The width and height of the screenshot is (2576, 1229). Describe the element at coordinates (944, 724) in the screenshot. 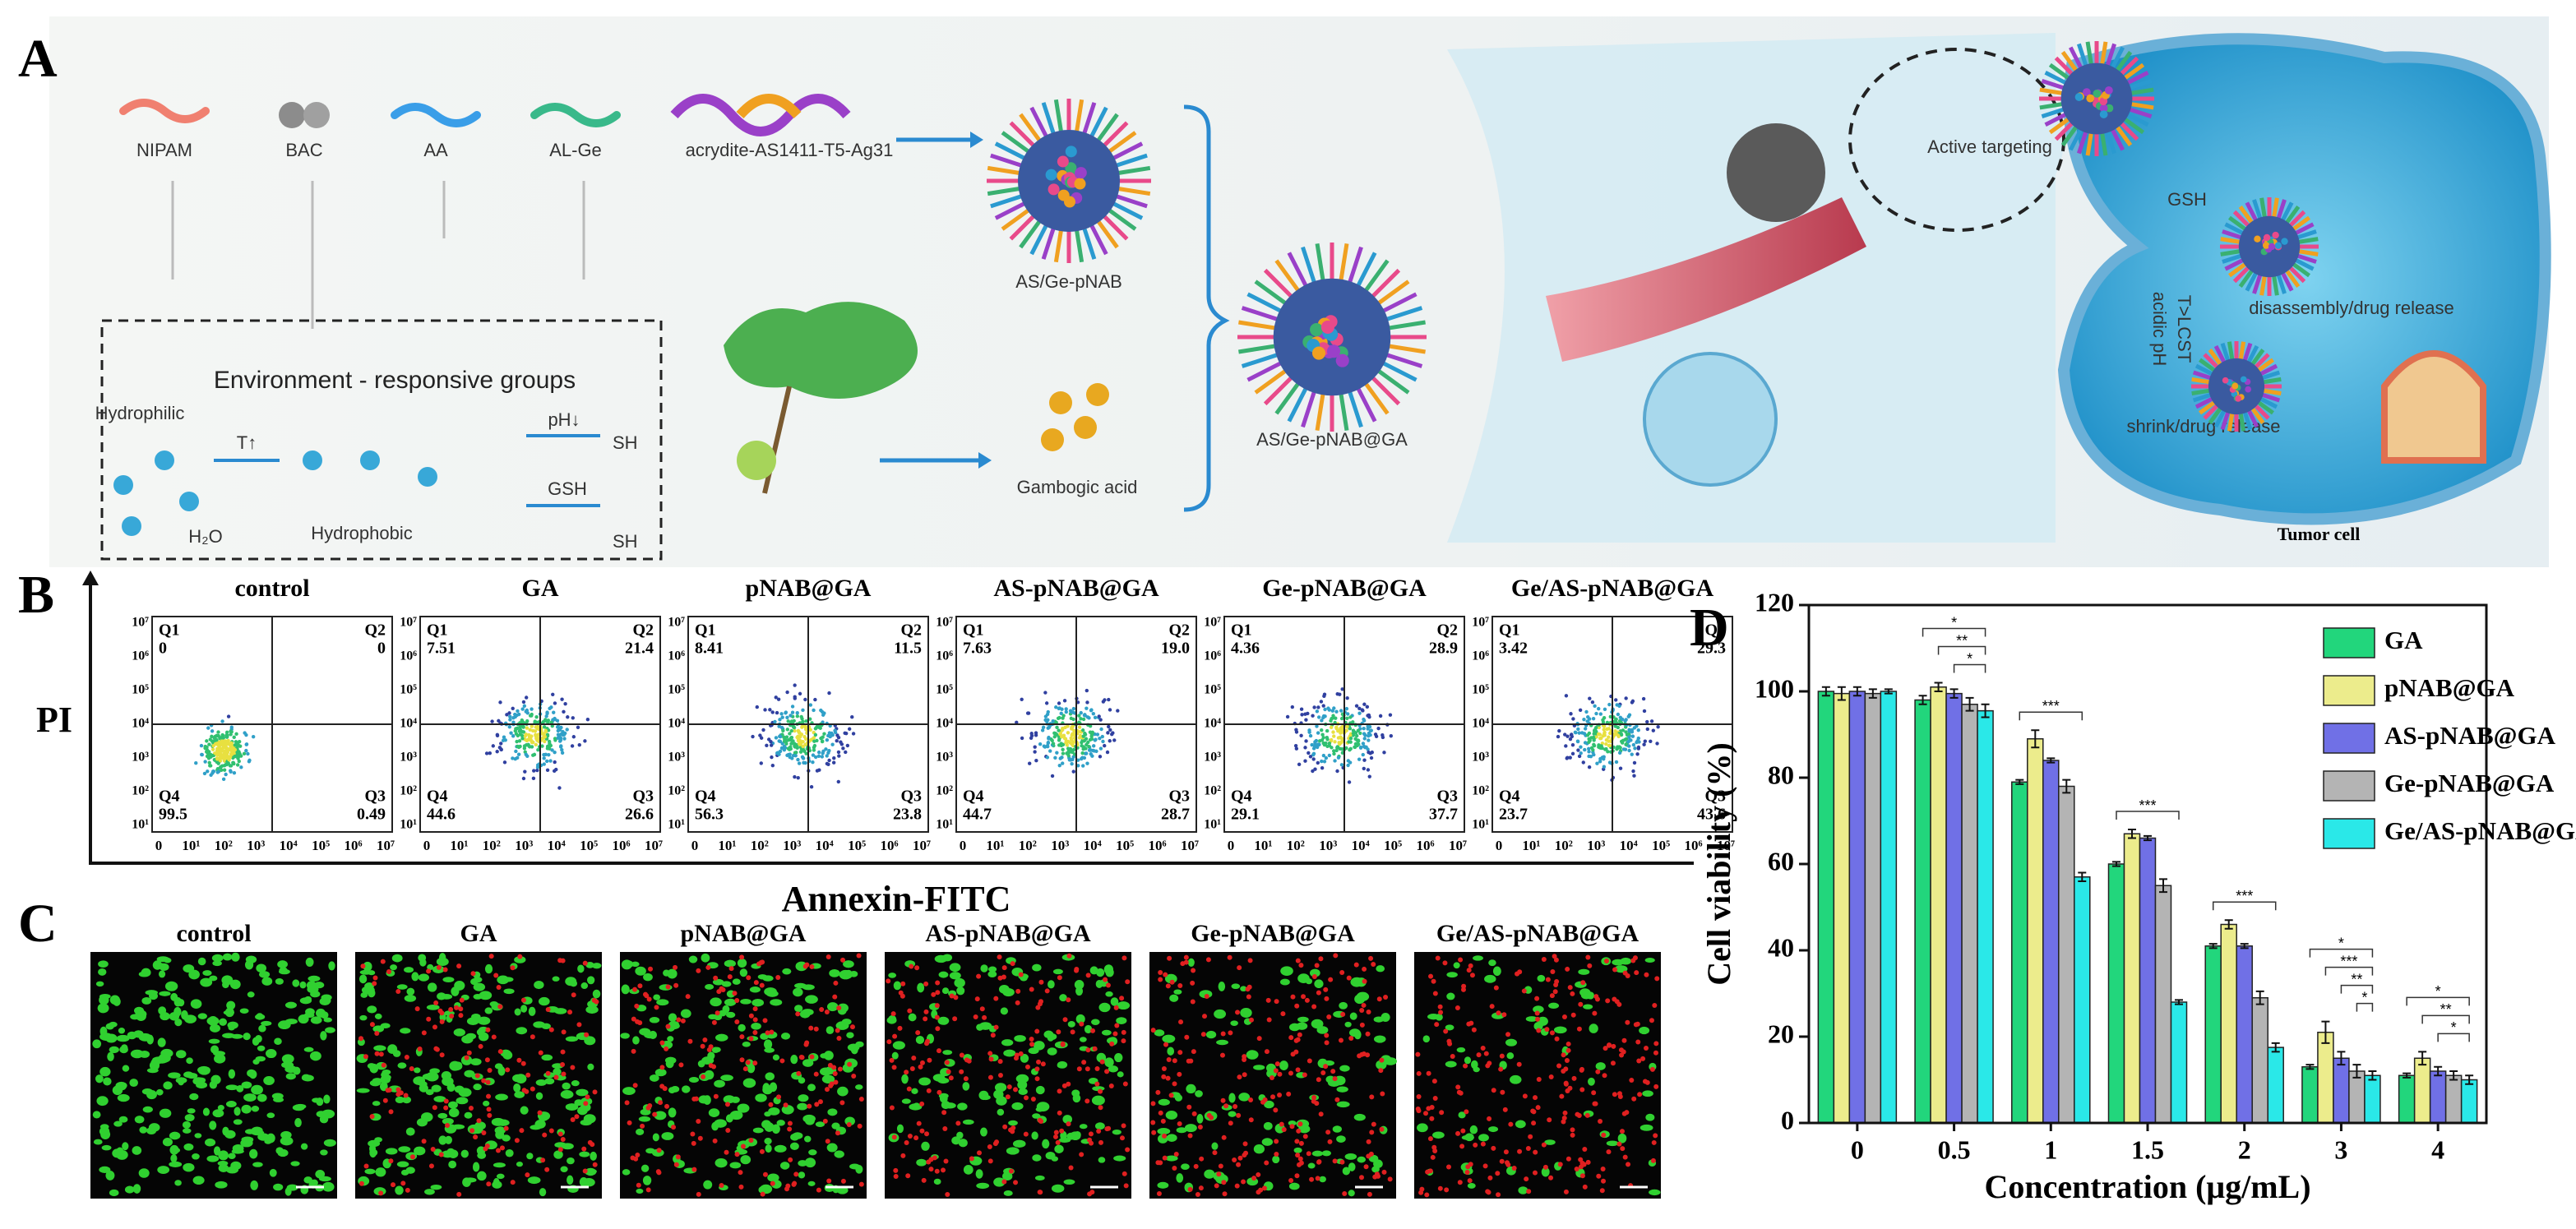

I see `y-tick-label: 10⁴` at that location.